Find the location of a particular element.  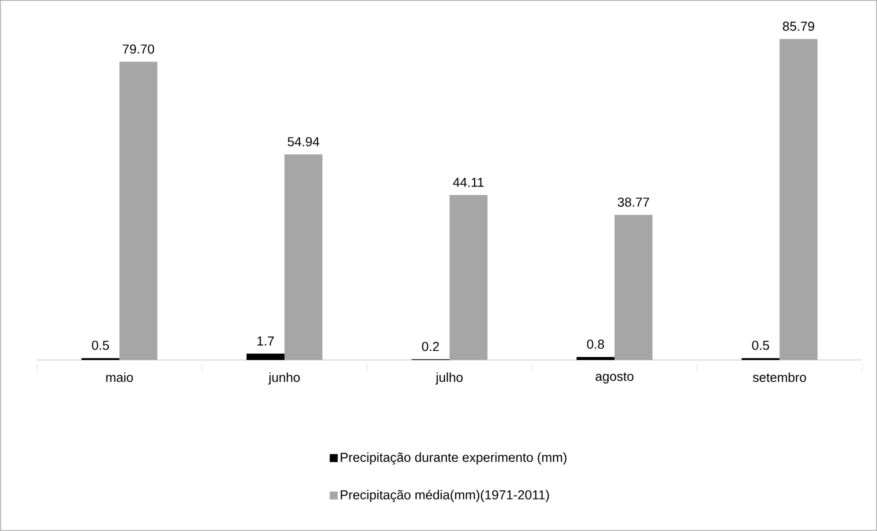

x-tick-label: setembro is located at coordinates (779, 377).